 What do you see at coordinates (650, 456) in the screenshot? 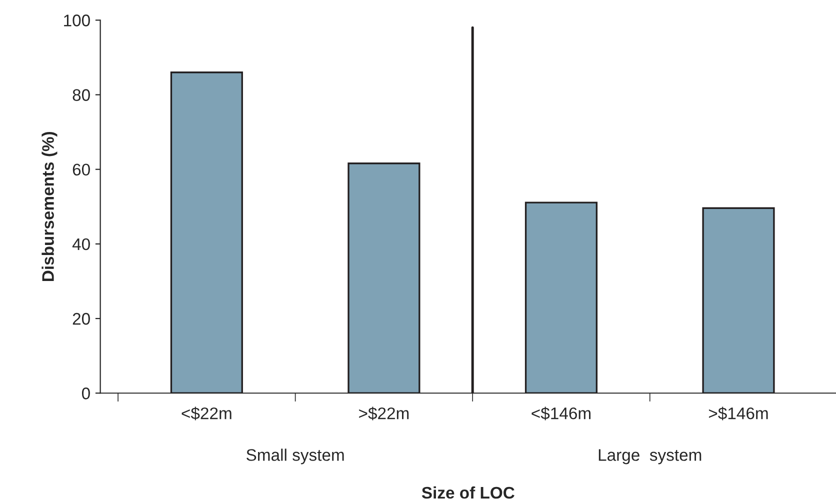
I see `text: Large system` at bounding box center [650, 456].